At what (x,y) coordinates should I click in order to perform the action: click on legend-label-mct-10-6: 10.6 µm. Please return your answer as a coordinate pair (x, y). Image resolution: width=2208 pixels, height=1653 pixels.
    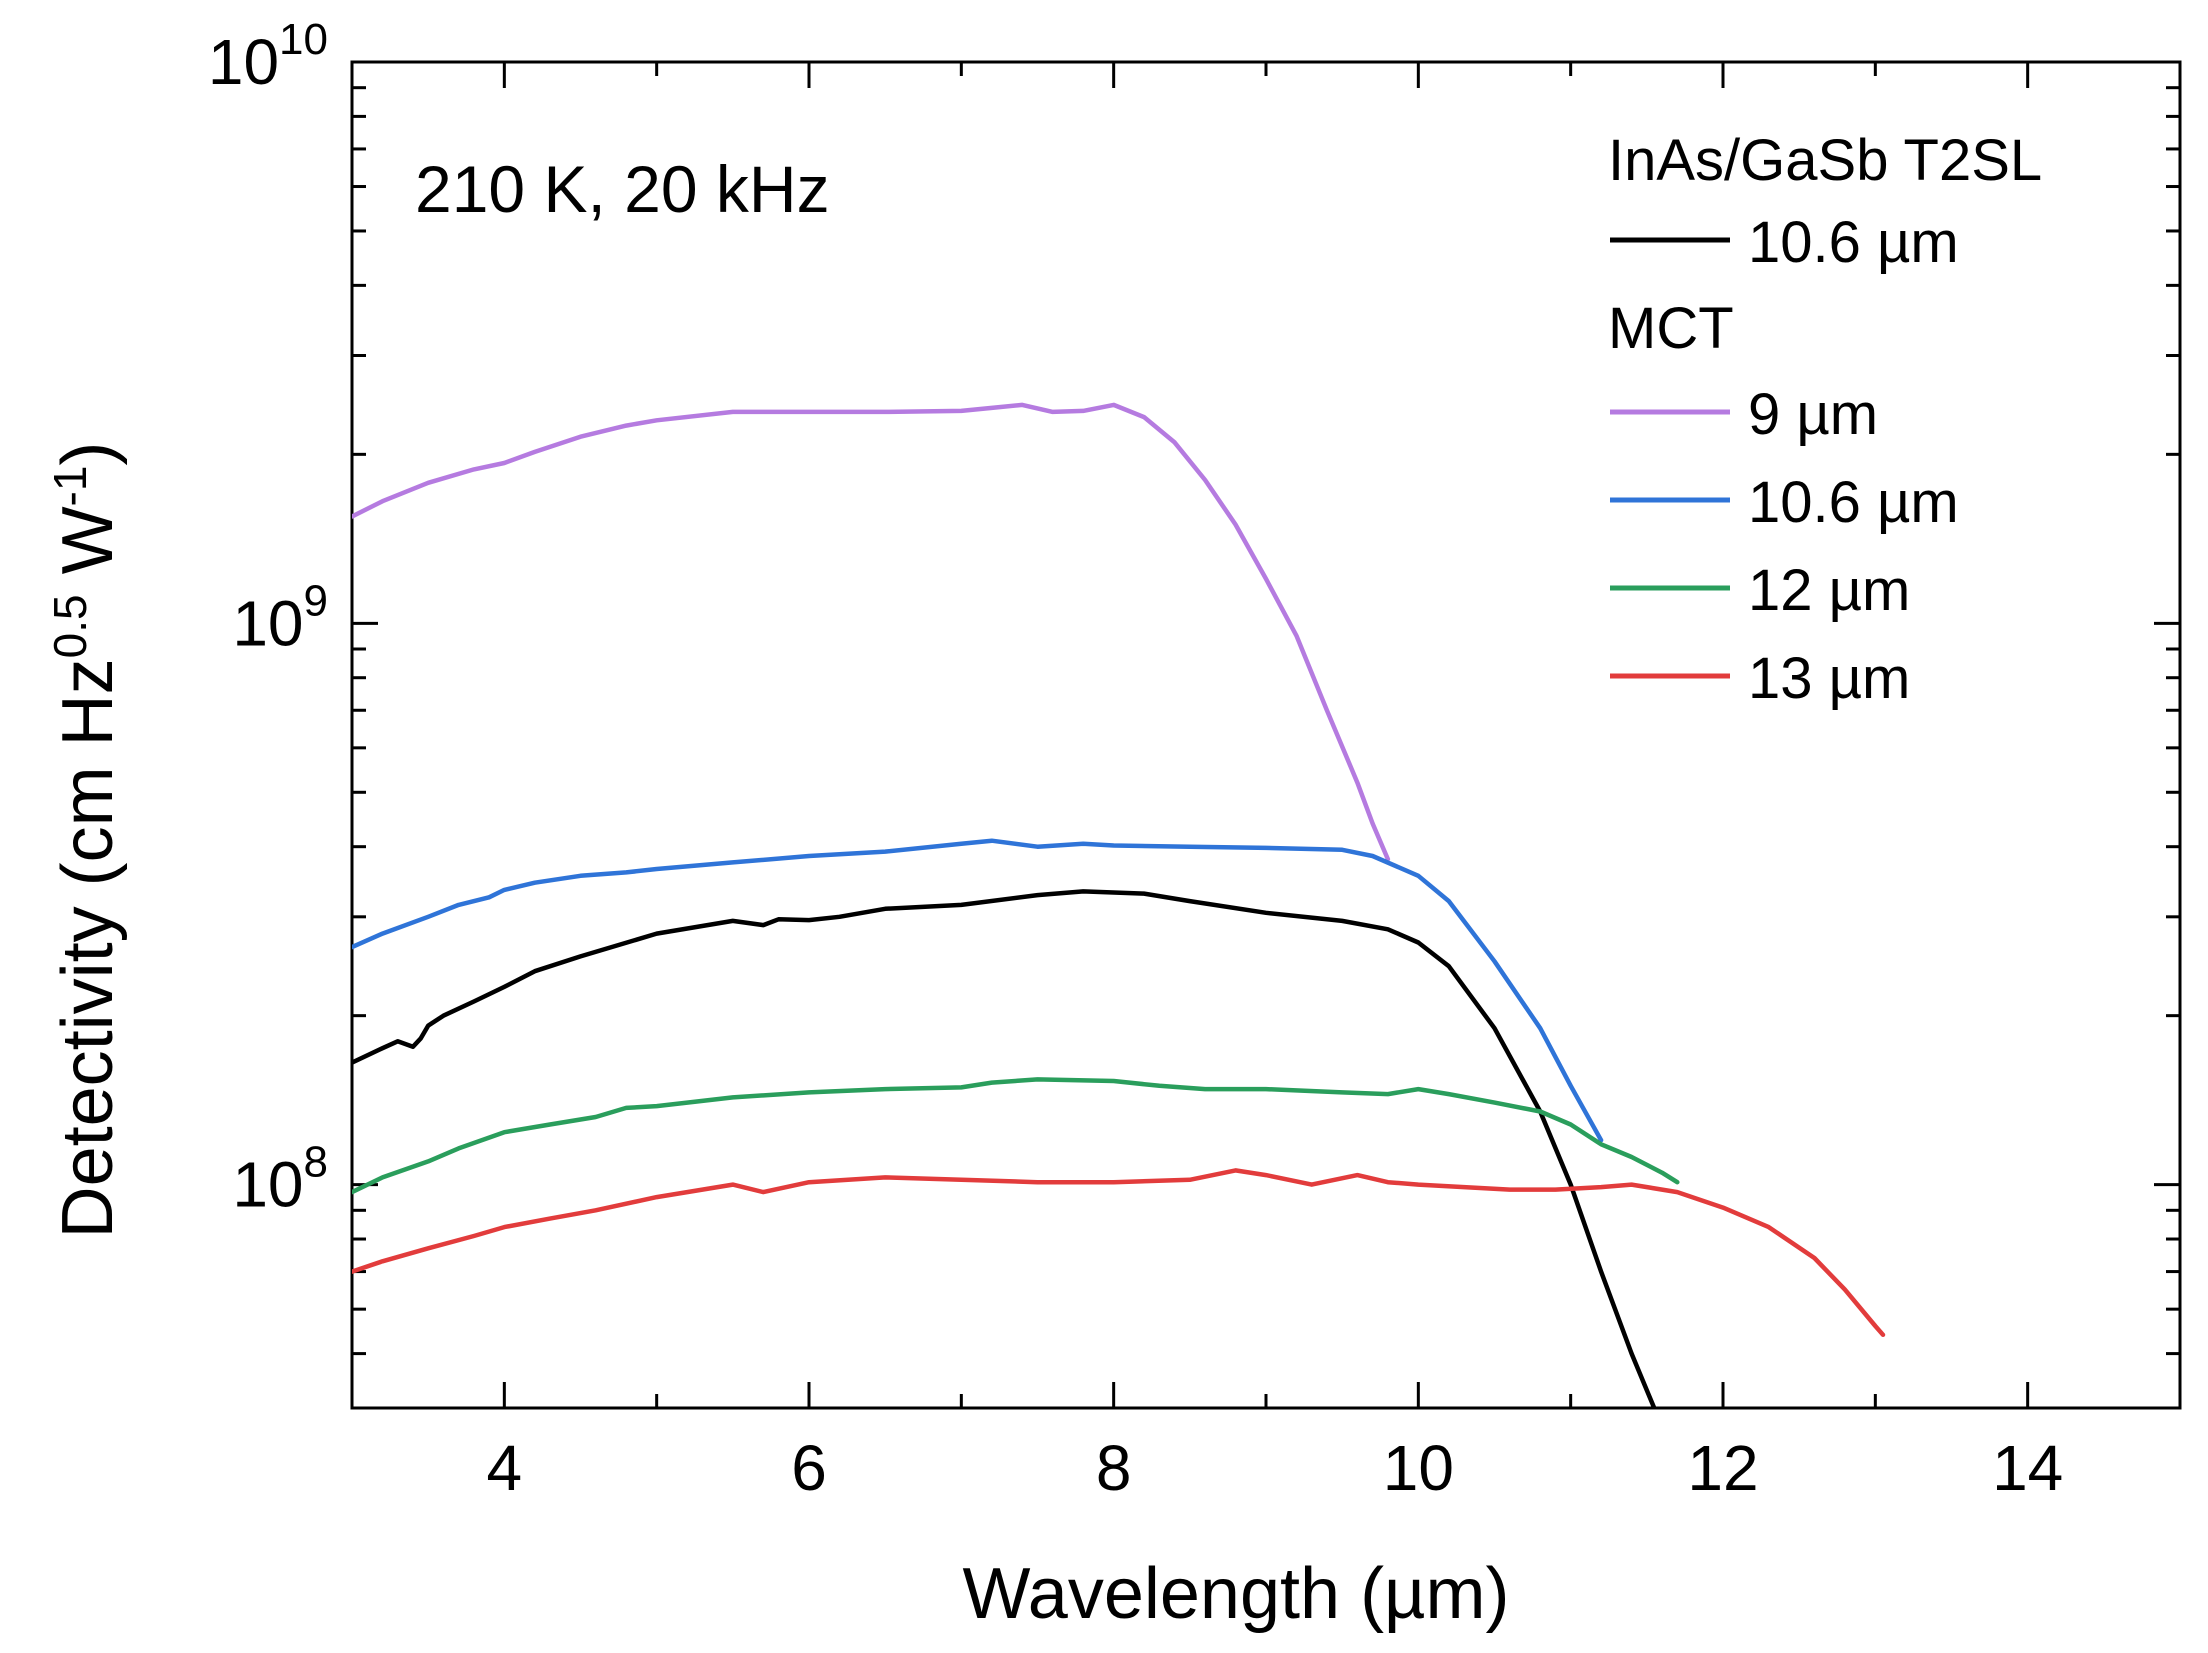
    Looking at the image, I should click on (1853, 502).